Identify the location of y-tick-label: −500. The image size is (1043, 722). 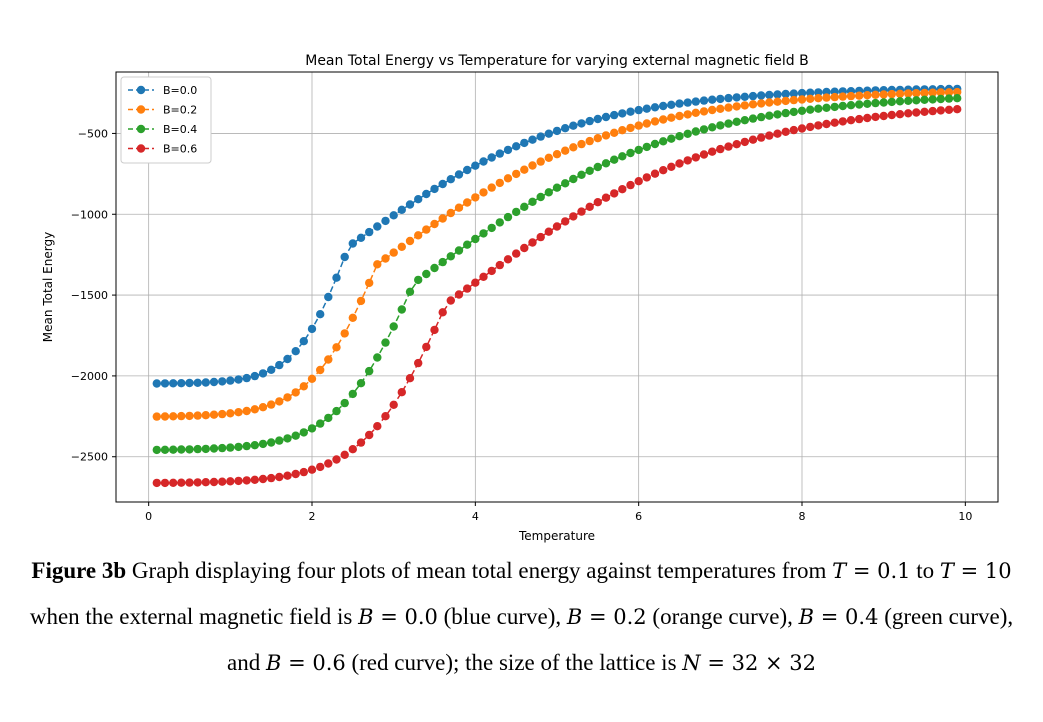
(93, 133).